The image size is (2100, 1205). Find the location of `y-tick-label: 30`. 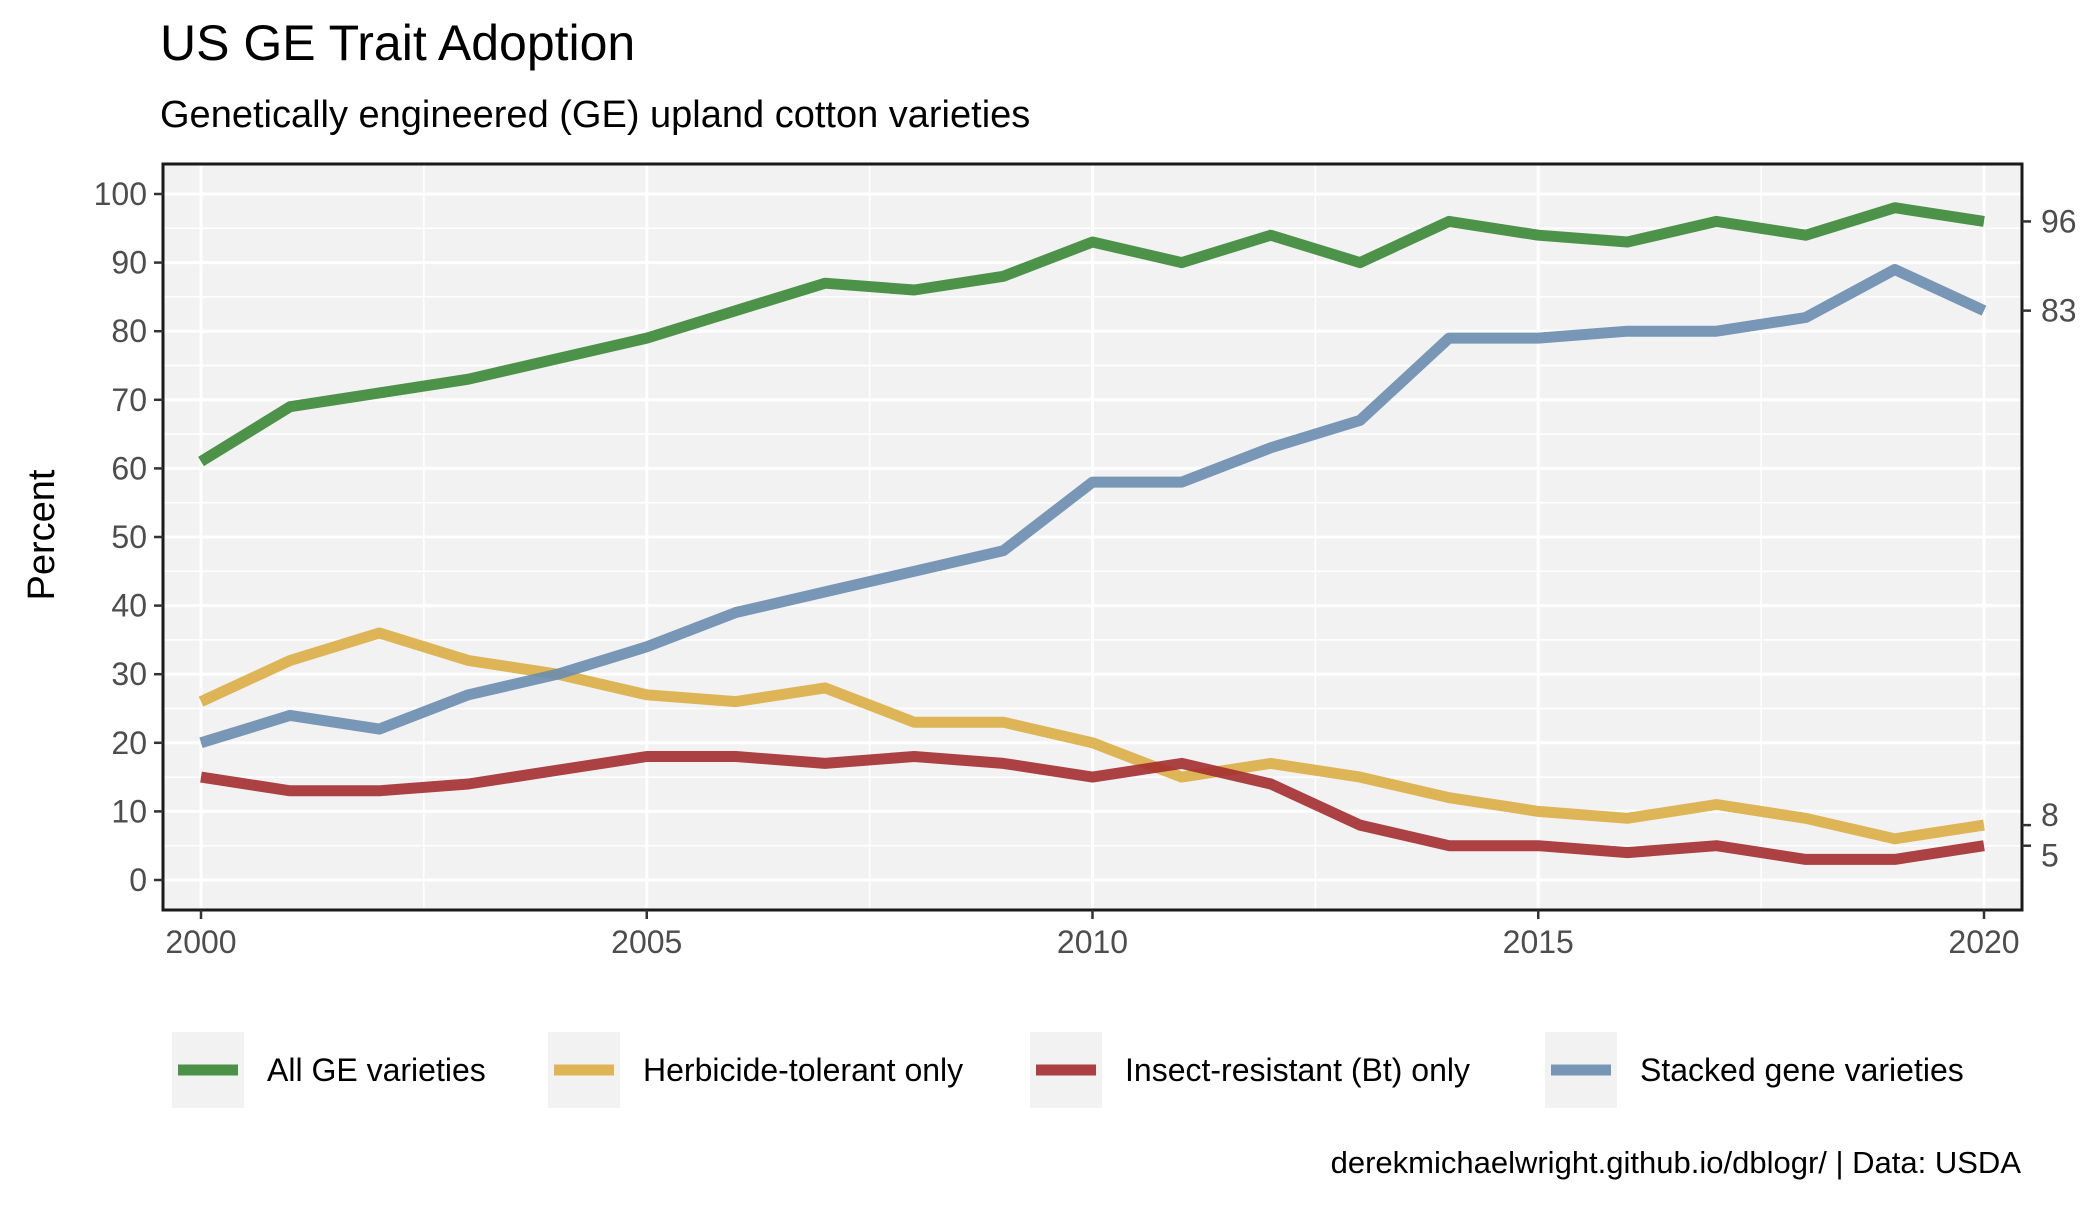

y-tick-label: 30 is located at coordinates (129, 674).